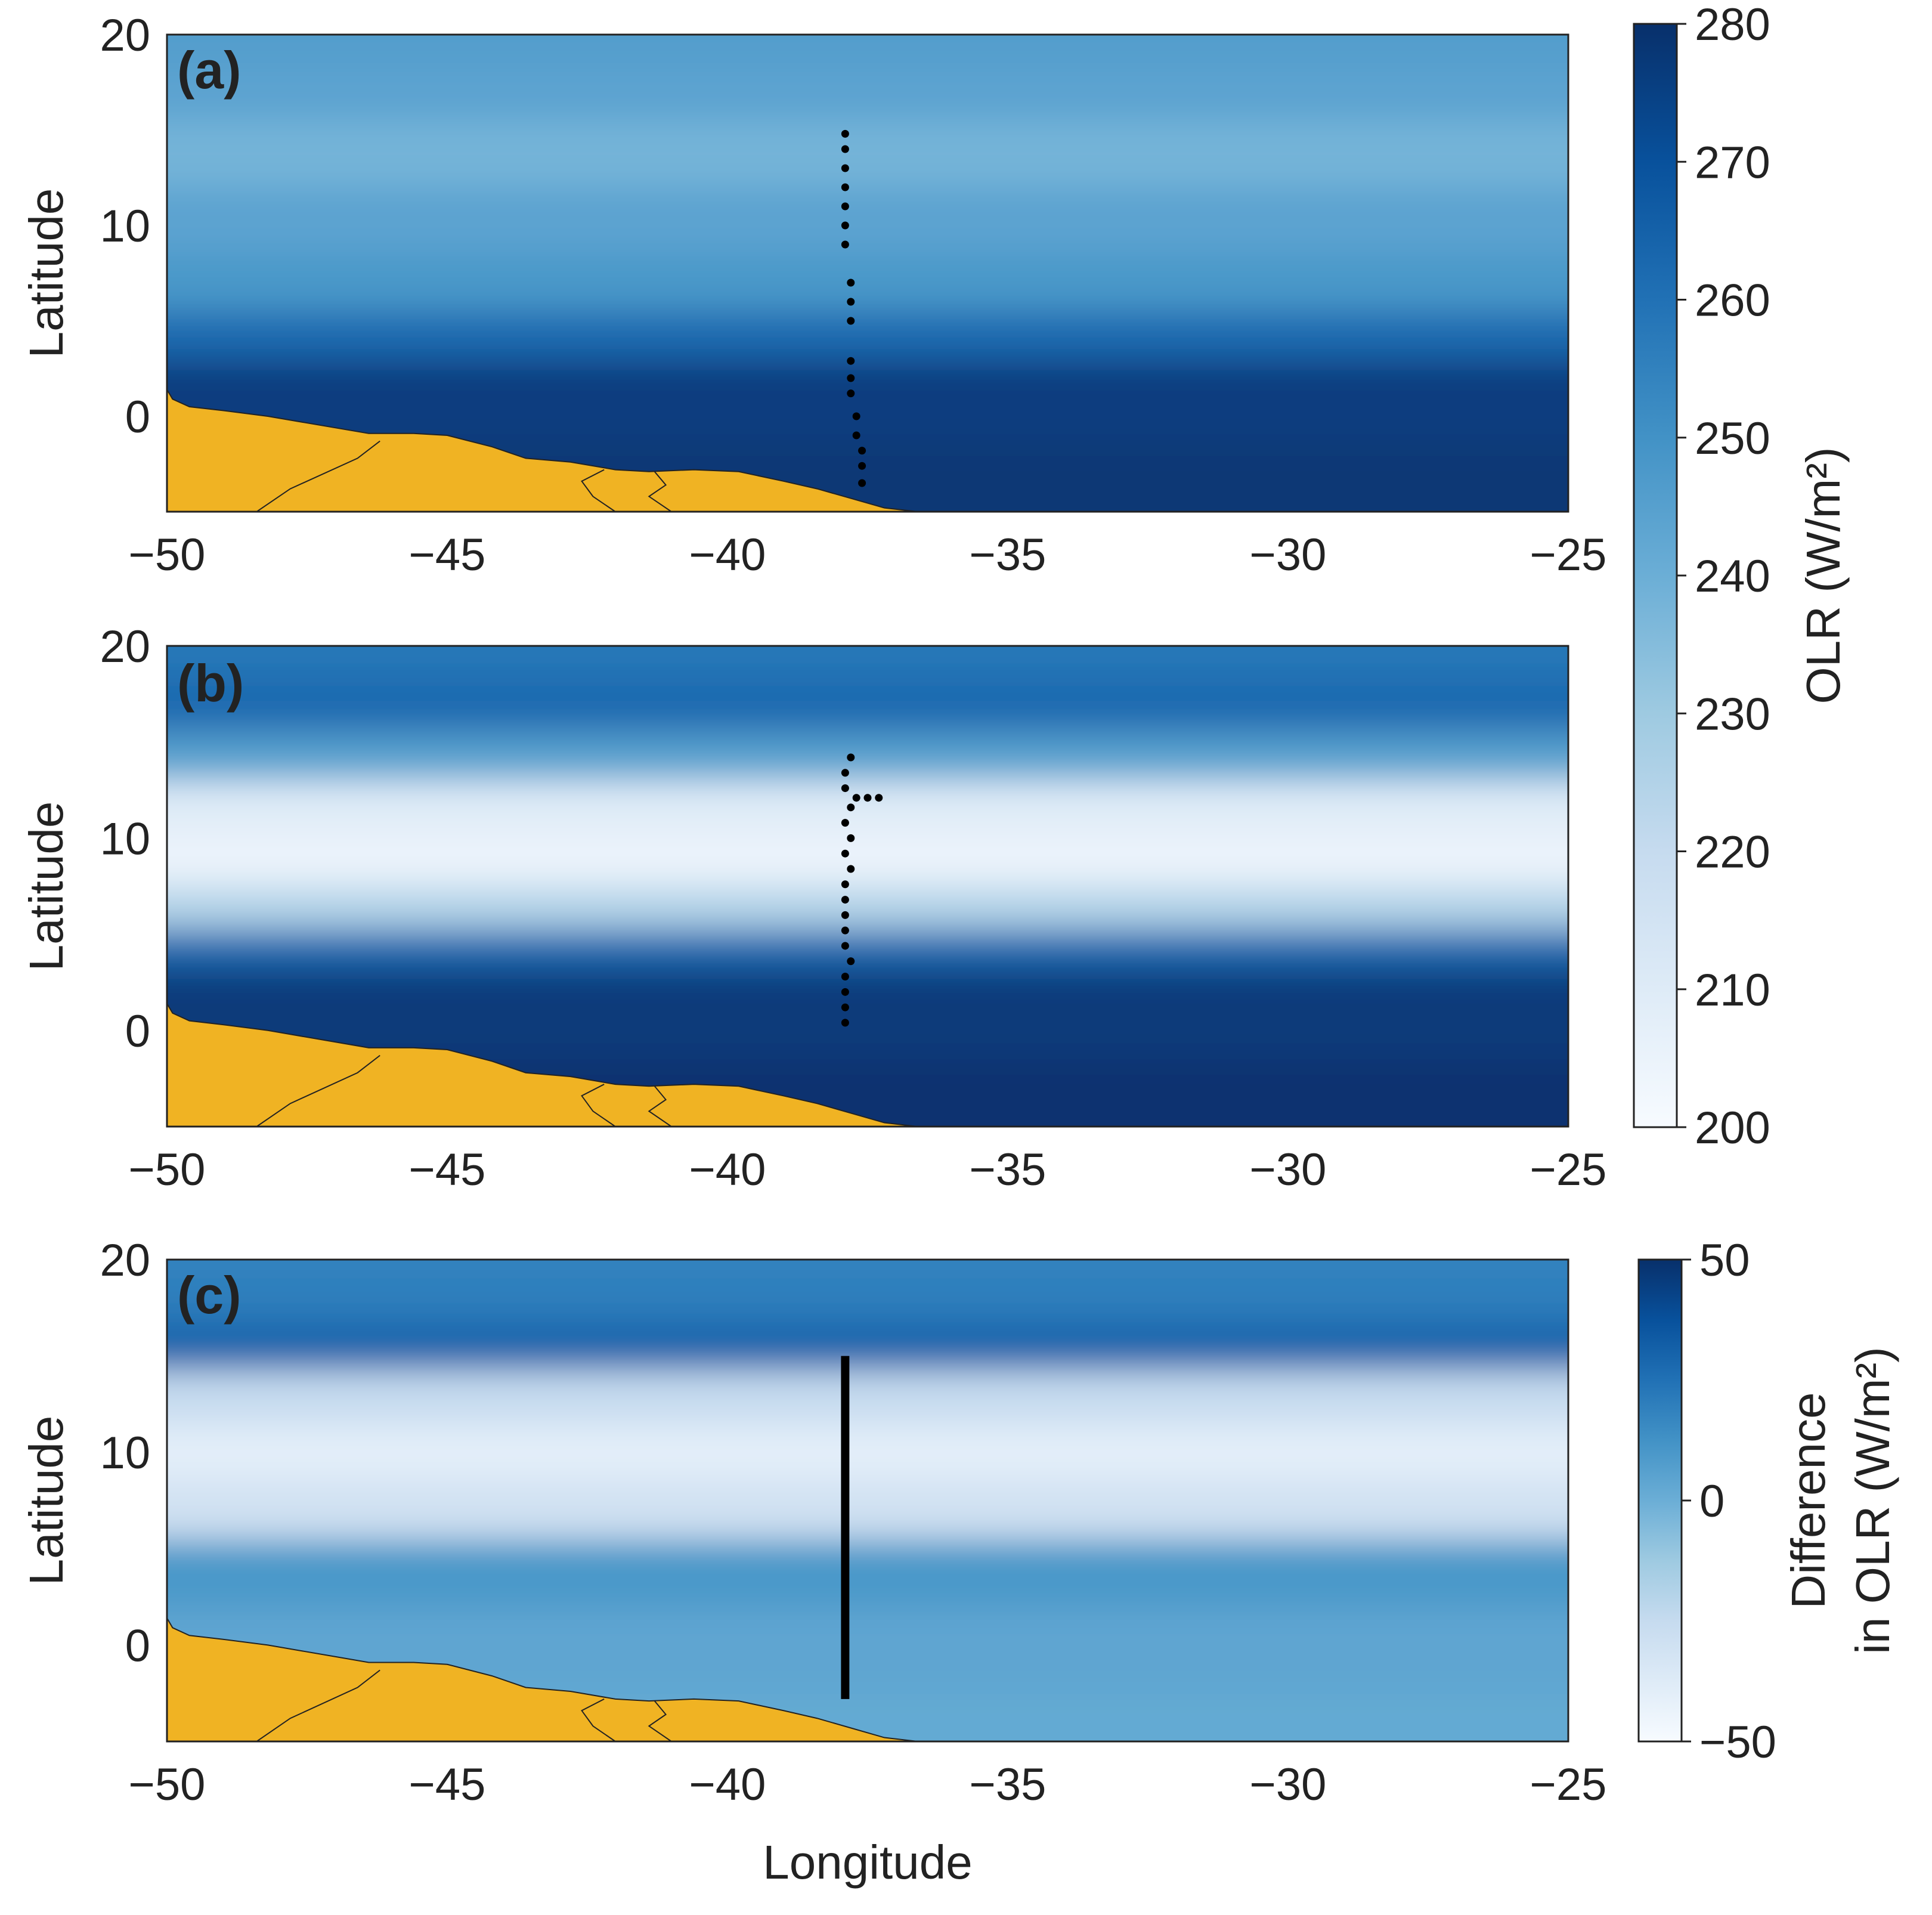  What do you see at coordinates (47, 273) in the screenshot?
I see `ylabel-a: Latitude` at bounding box center [47, 273].